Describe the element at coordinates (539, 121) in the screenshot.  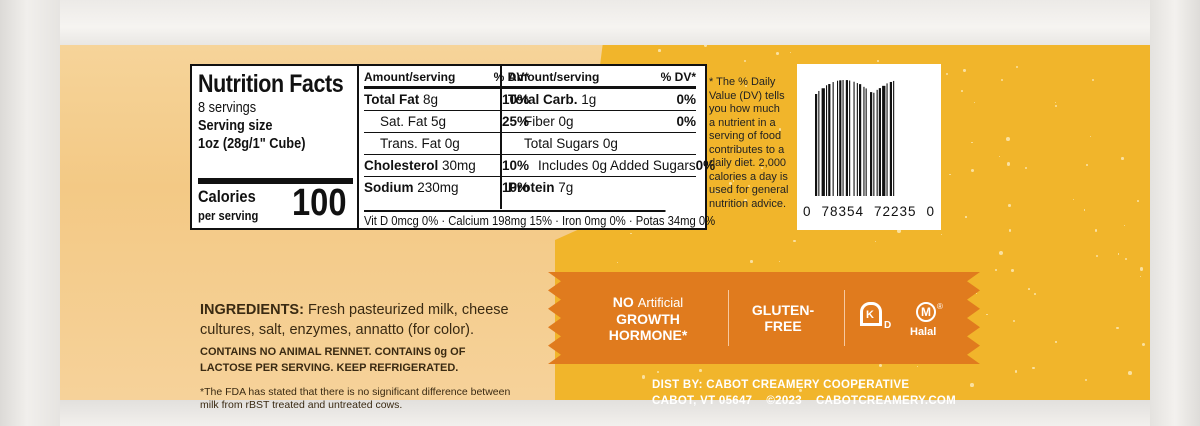
I see `nutrient-name: Fiber` at that location.